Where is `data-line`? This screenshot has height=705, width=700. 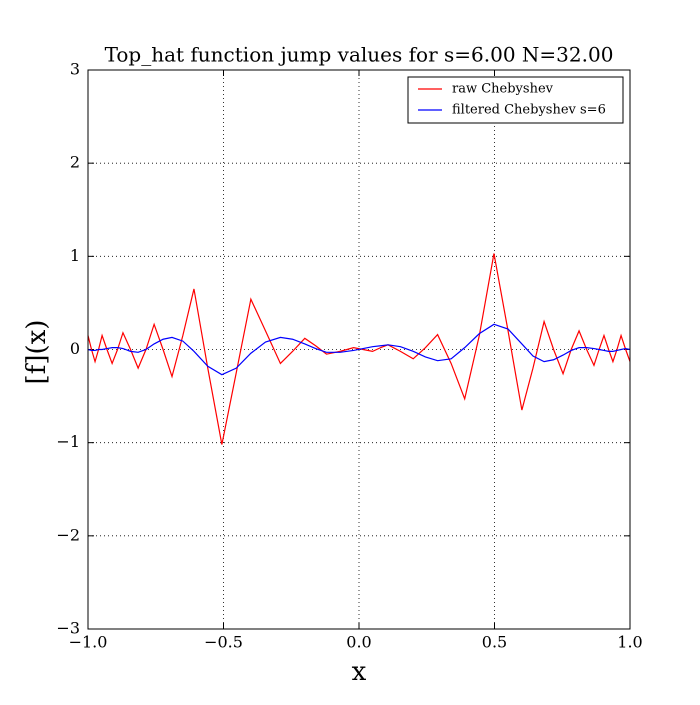 data-line is located at coordinates (359, 349).